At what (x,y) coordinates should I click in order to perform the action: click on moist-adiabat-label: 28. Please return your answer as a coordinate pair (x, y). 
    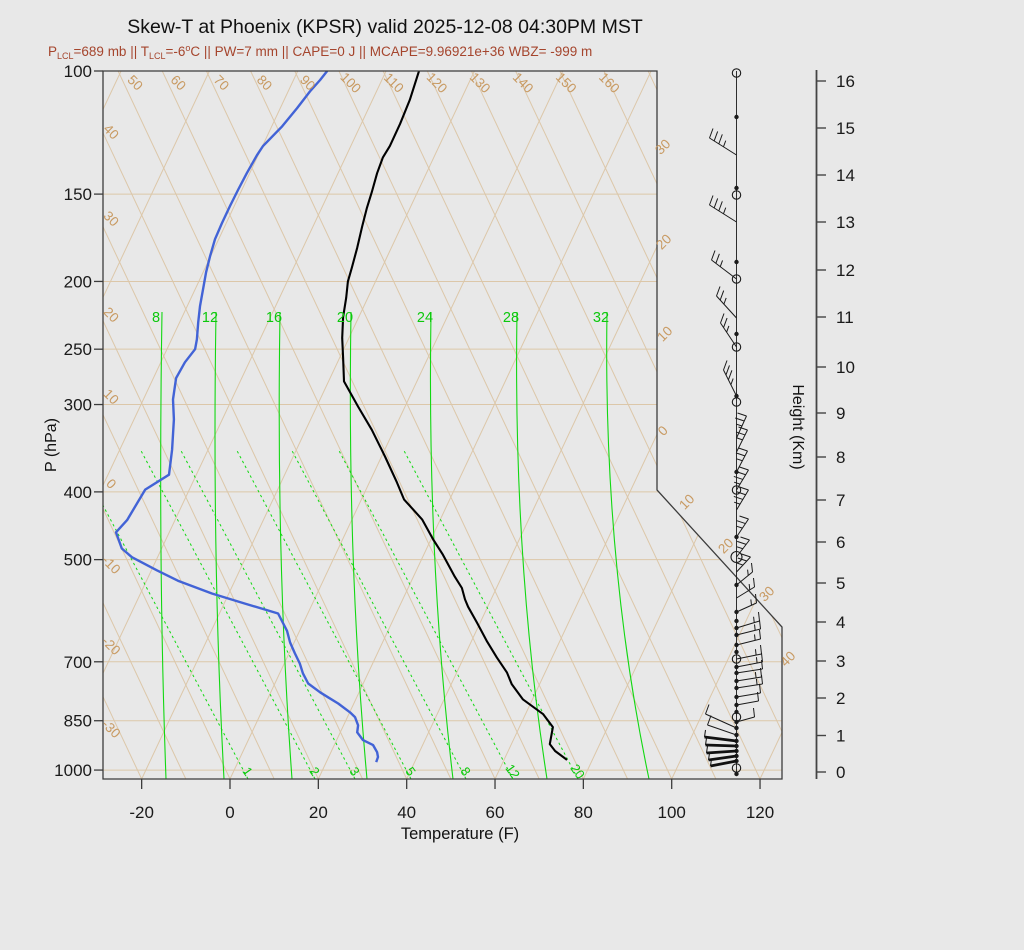
    Looking at the image, I should click on (511, 318).